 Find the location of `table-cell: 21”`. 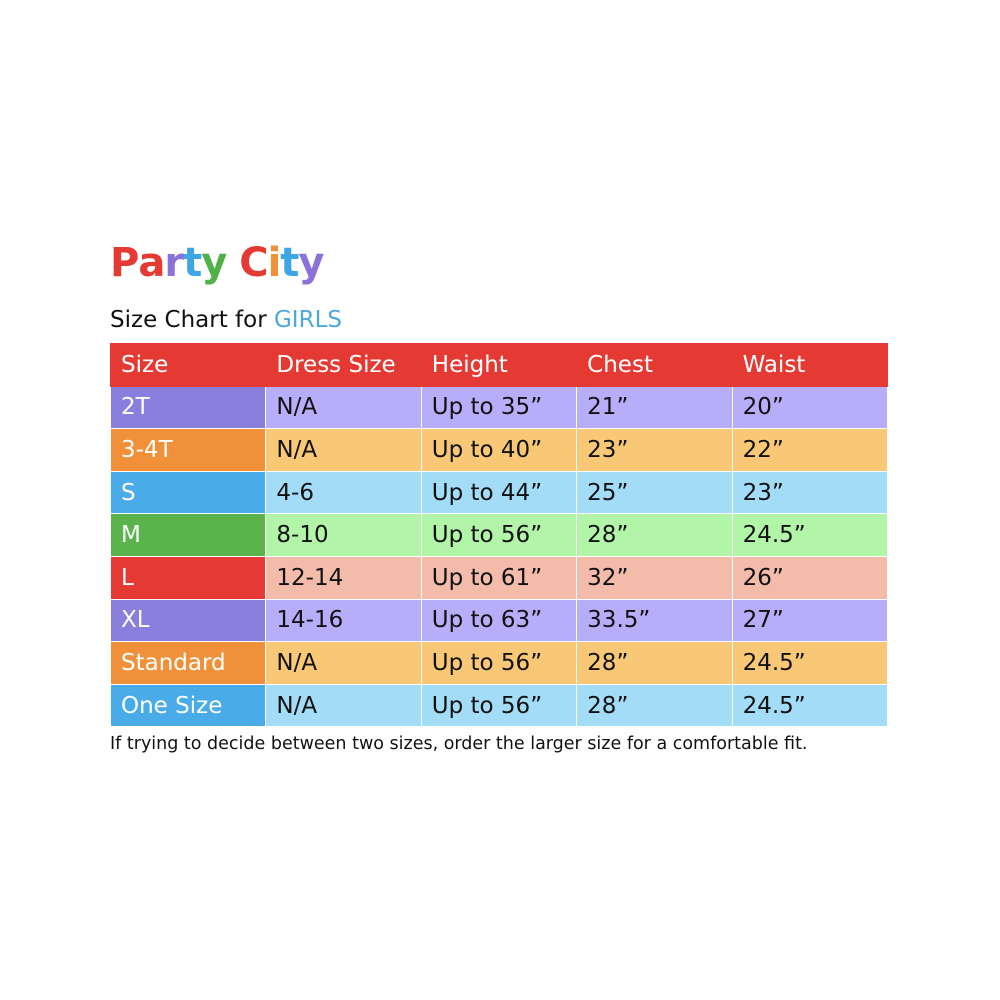

table-cell: 21” is located at coordinates (654, 407).